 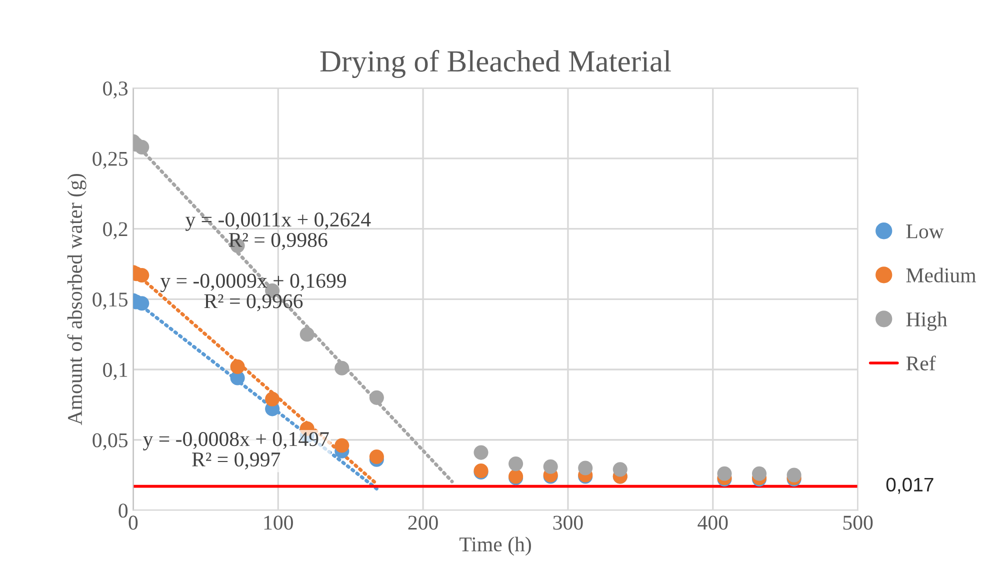 I want to click on legend-label: Ref, so click(x=921, y=363).